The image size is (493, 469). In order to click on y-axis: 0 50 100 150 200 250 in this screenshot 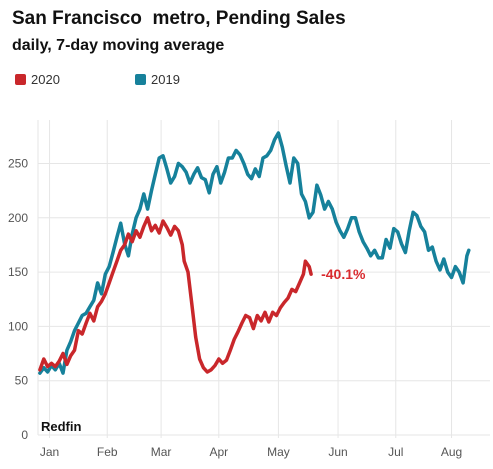, I will do `click(18, 299)`.